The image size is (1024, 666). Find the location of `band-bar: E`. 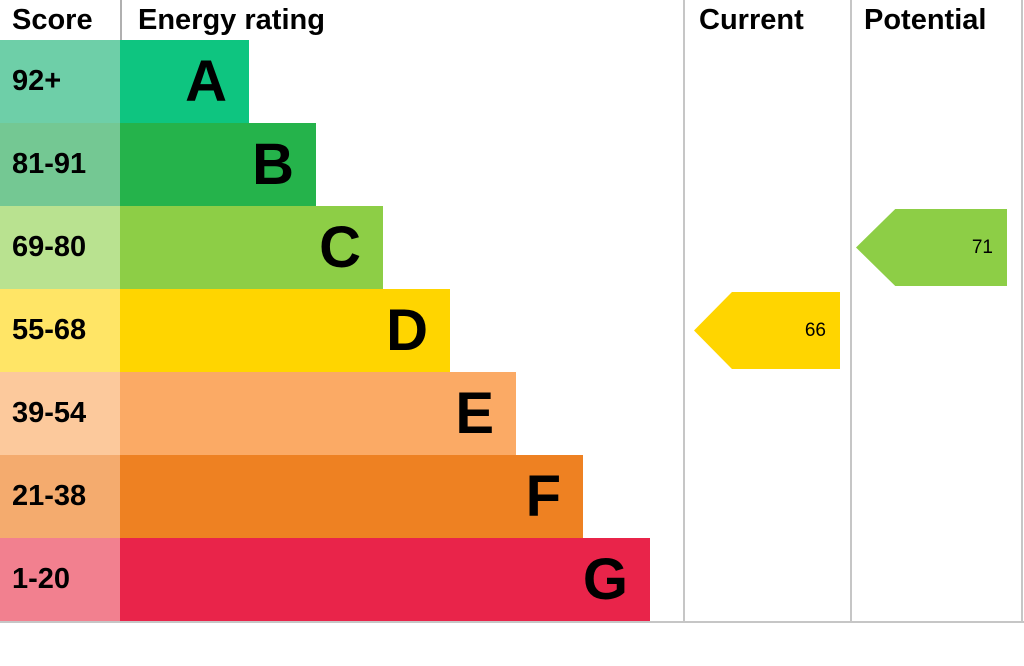

band-bar: E is located at coordinates (318, 413).